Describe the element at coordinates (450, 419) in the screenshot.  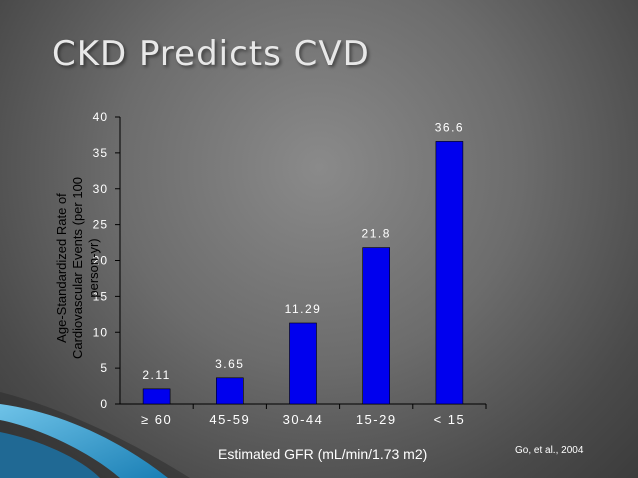
I see `x-tick-label: < 15` at that location.